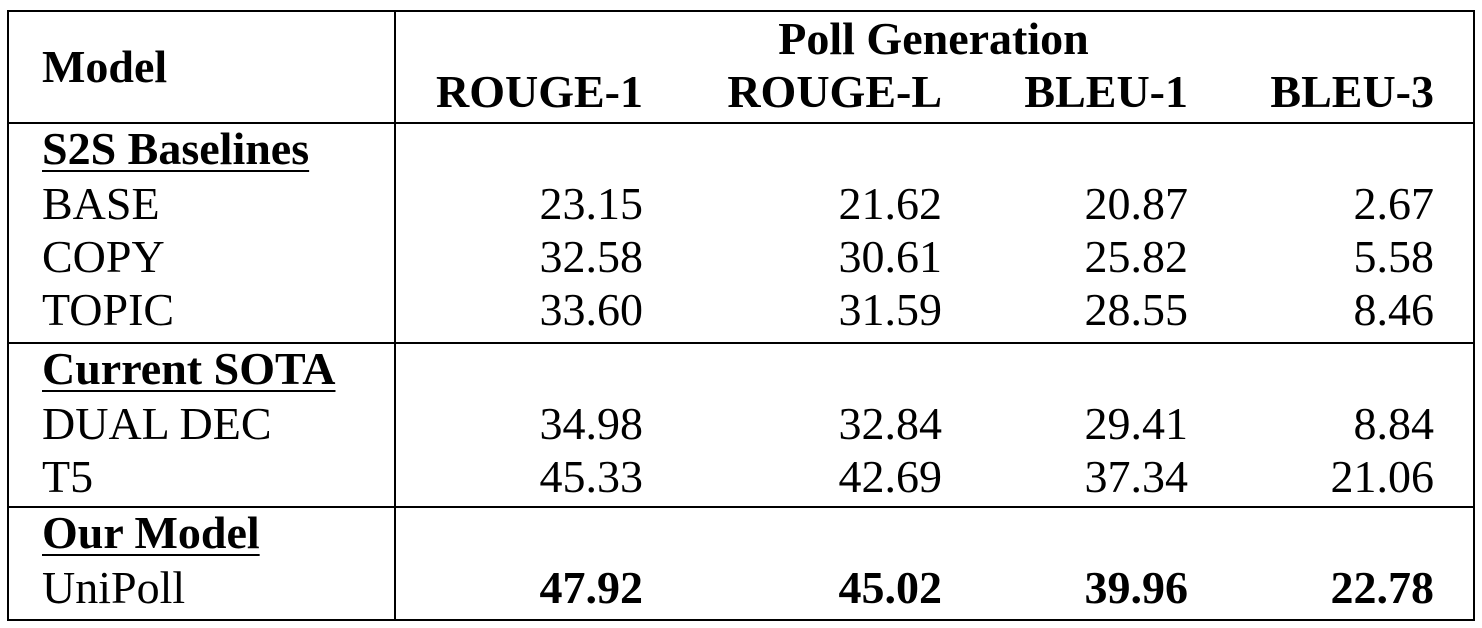 The height and width of the screenshot is (628, 1482). Describe the element at coordinates (1394, 423) in the screenshot. I see `cell-value: 8.84` at that location.